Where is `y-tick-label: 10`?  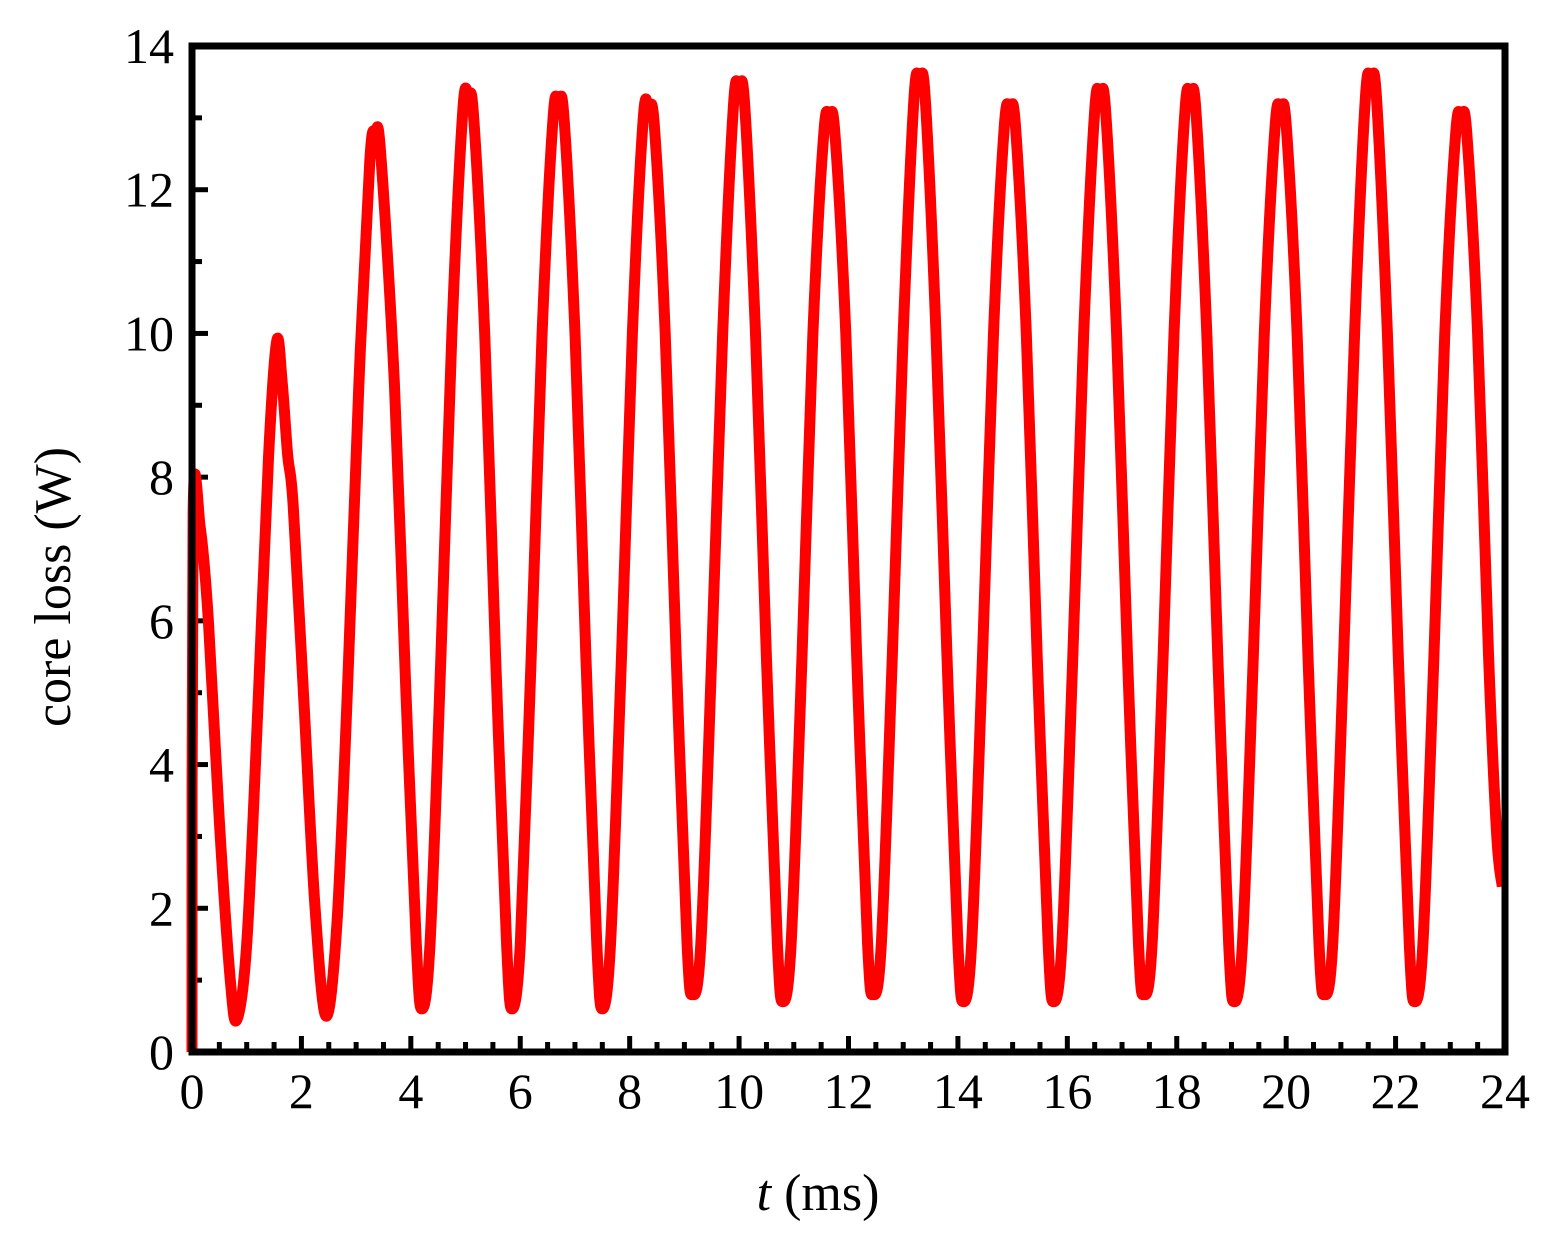
y-tick-label: 10 is located at coordinates (149, 333).